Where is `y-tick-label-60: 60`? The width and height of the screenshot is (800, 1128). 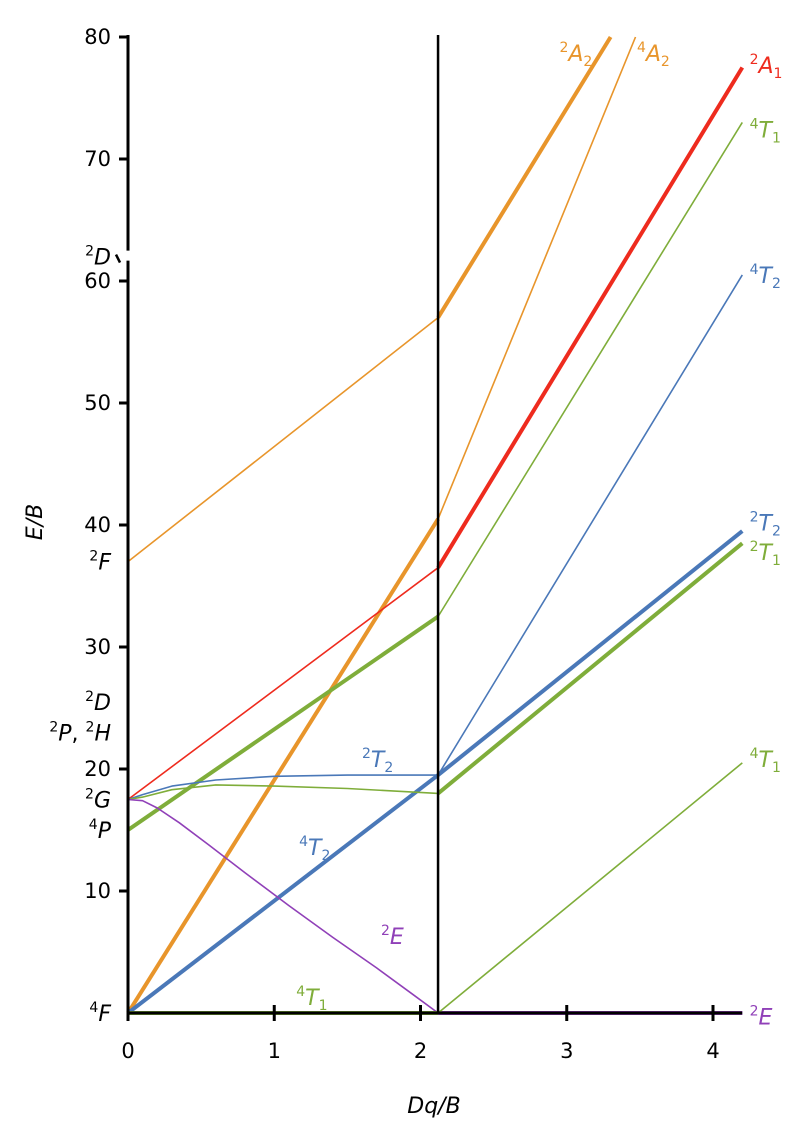
y-tick-label-60: 60 is located at coordinates (97, 281).